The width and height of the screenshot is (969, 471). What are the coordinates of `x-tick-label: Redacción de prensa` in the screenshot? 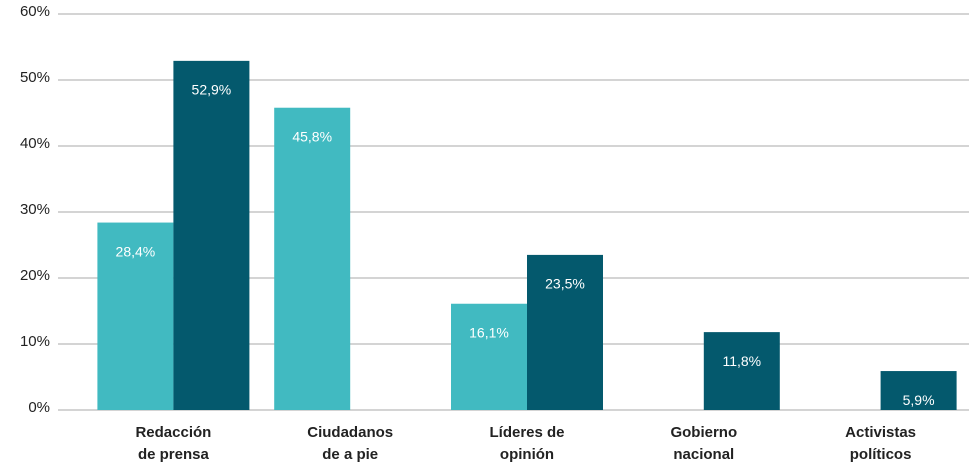 It's located at (173, 443).